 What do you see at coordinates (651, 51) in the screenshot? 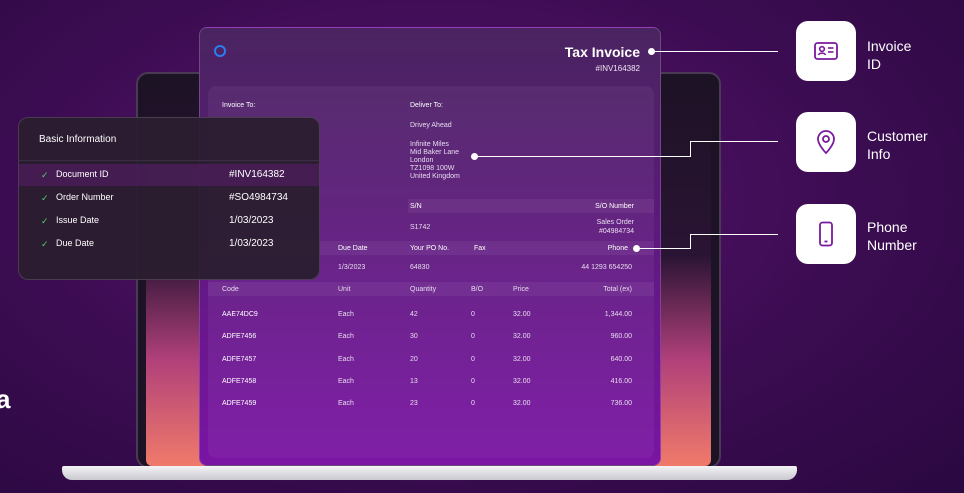
I see `callout-dot-invoice-id` at bounding box center [651, 51].